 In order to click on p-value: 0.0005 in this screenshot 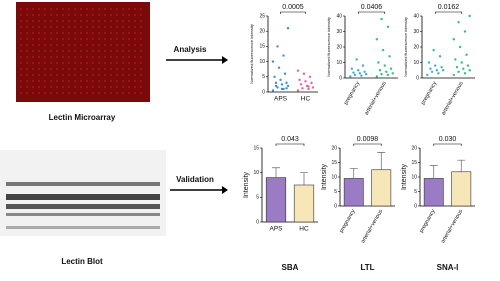, I will do `click(293, 7)`.